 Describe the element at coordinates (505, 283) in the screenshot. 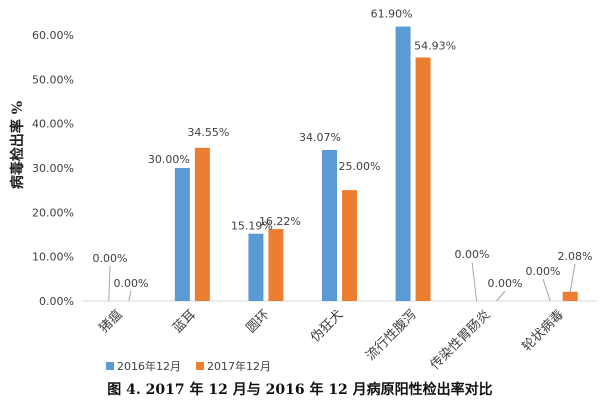

I see `data-label-2017-5: 0.00%` at that location.